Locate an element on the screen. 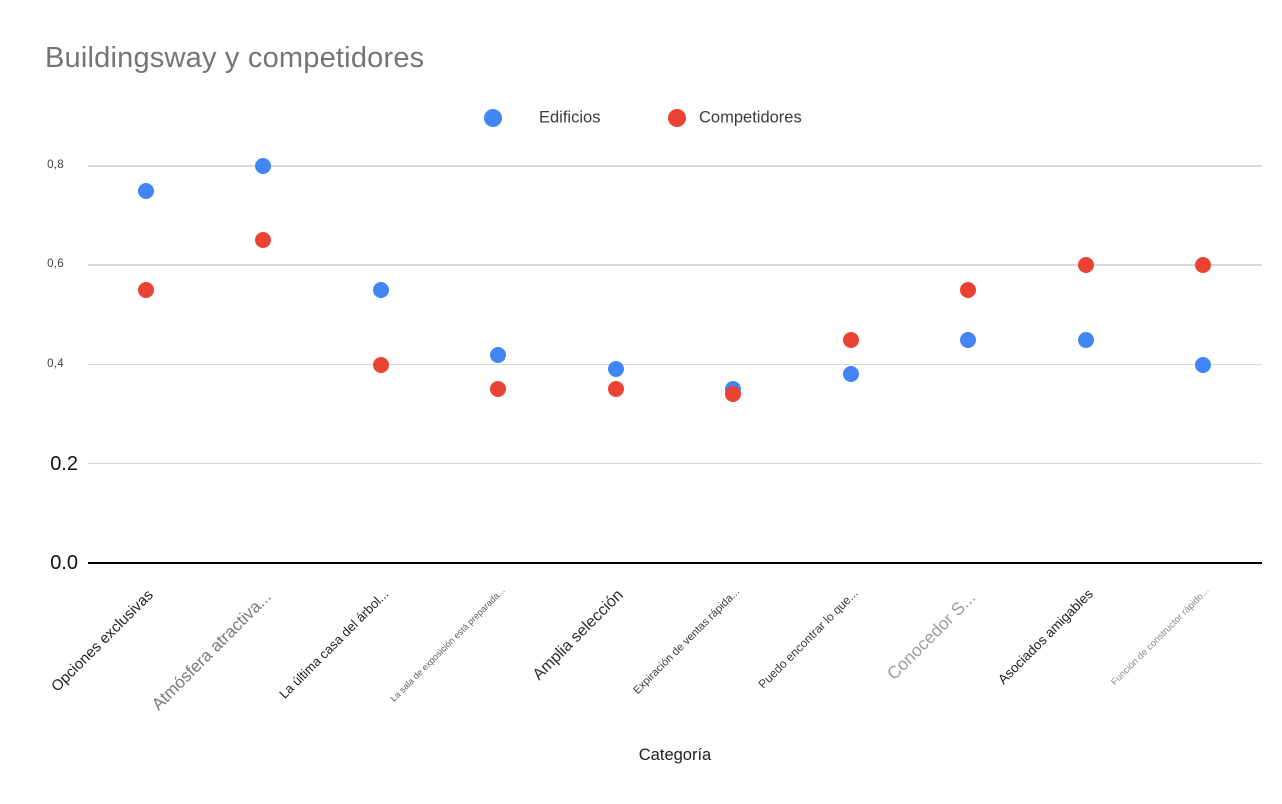 This screenshot has width=1282, height=804. legend-dot-competidores is located at coordinates (677, 118).